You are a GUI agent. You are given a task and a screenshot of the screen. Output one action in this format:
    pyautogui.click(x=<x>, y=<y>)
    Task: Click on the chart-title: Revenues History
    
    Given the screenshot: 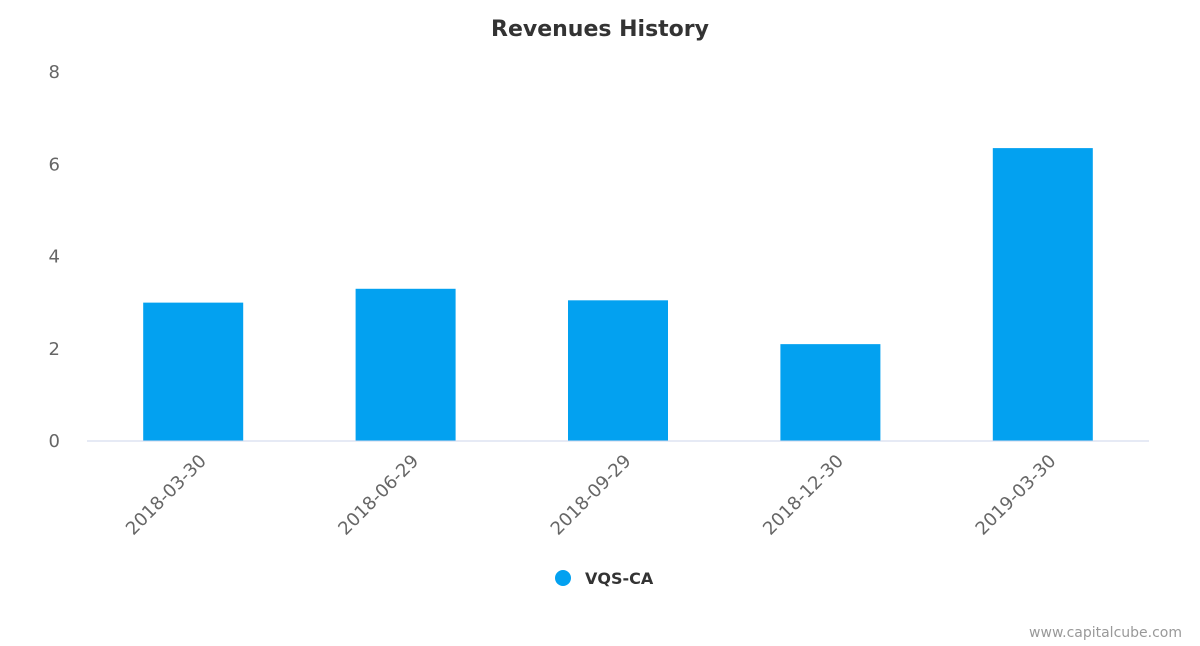 What is the action you would take?
    pyautogui.click(x=600, y=29)
    